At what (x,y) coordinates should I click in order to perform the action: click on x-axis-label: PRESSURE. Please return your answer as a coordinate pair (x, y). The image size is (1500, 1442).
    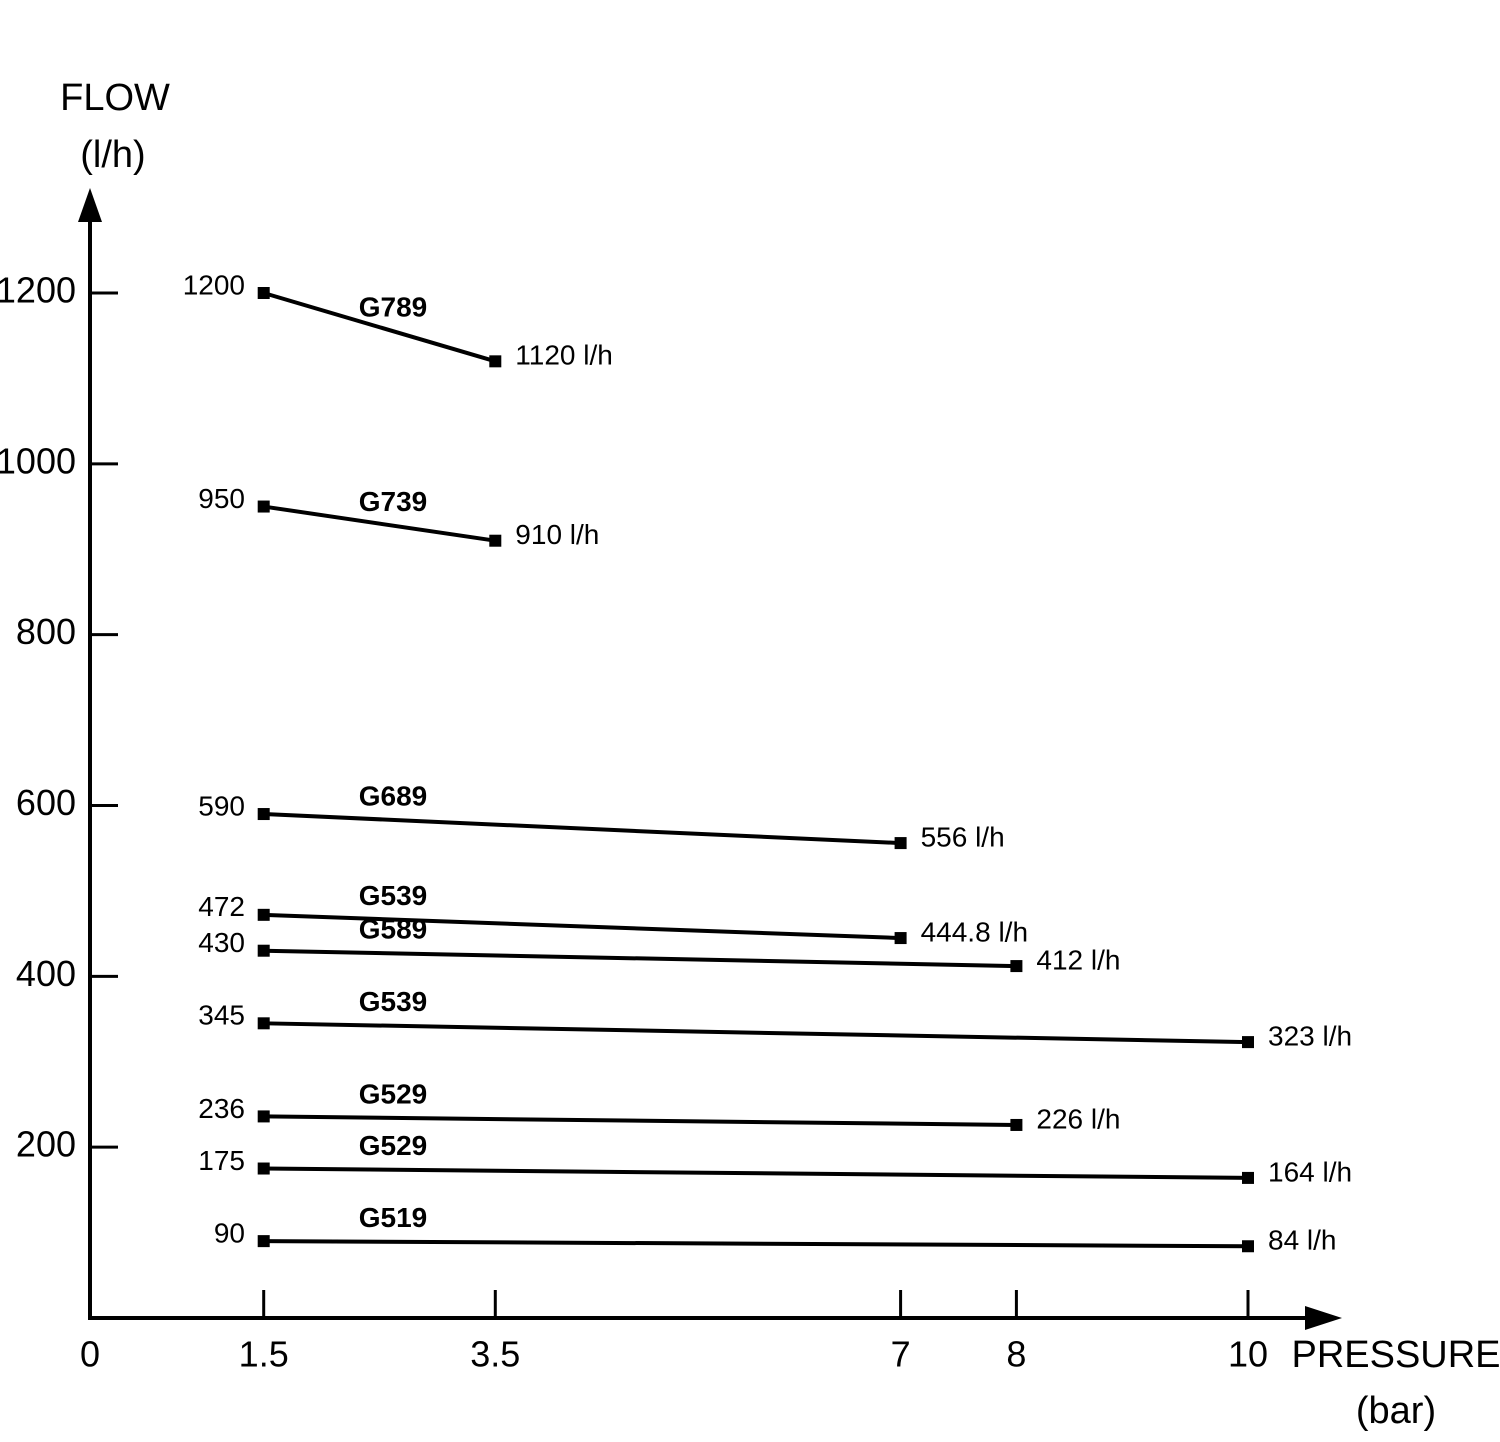
    Looking at the image, I should click on (1395, 1355).